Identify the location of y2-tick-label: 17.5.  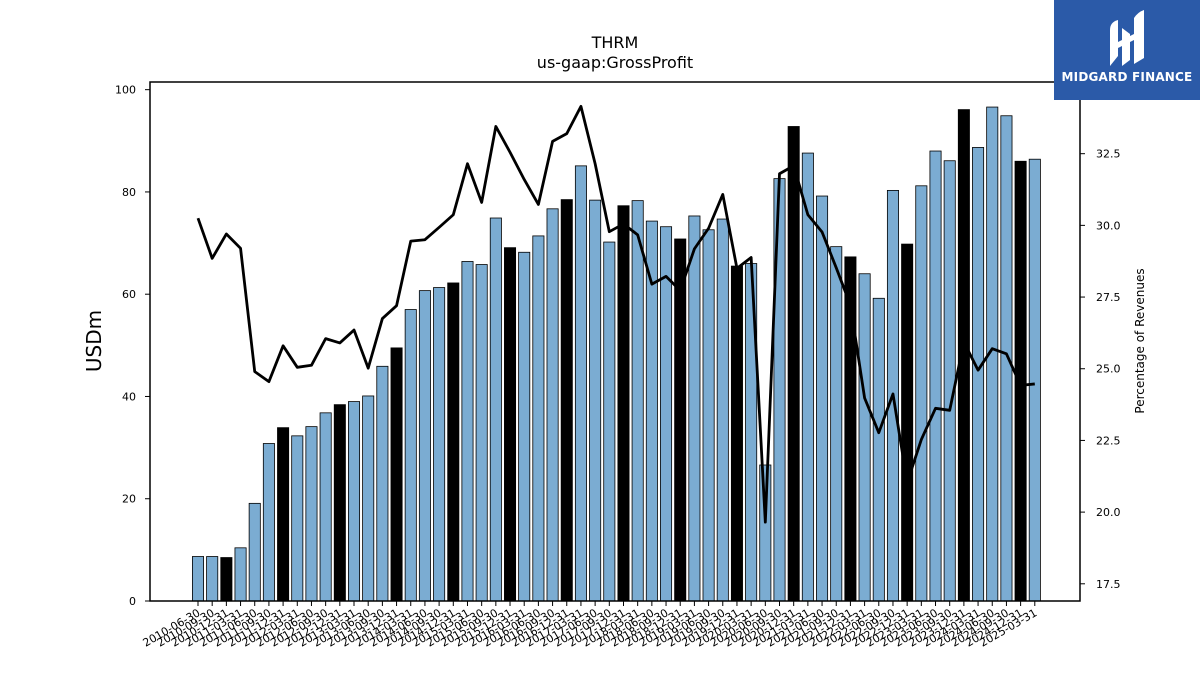
(1108, 584).